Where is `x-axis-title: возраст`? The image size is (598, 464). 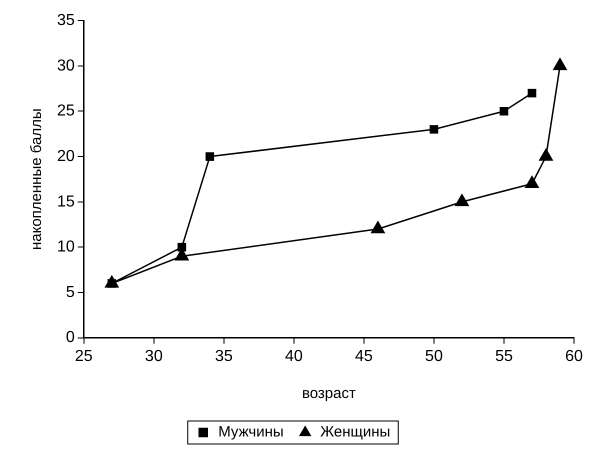 x-axis-title: возраст is located at coordinates (329, 393).